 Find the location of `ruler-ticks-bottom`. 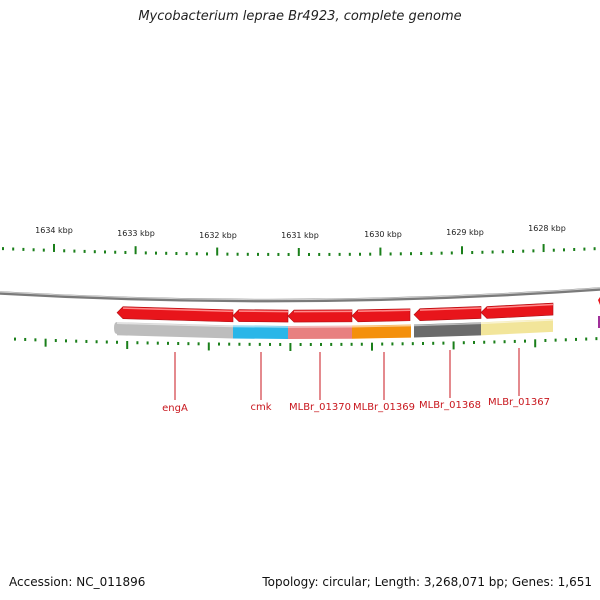

ruler-ticks-bottom is located at coordinates (306, 344).